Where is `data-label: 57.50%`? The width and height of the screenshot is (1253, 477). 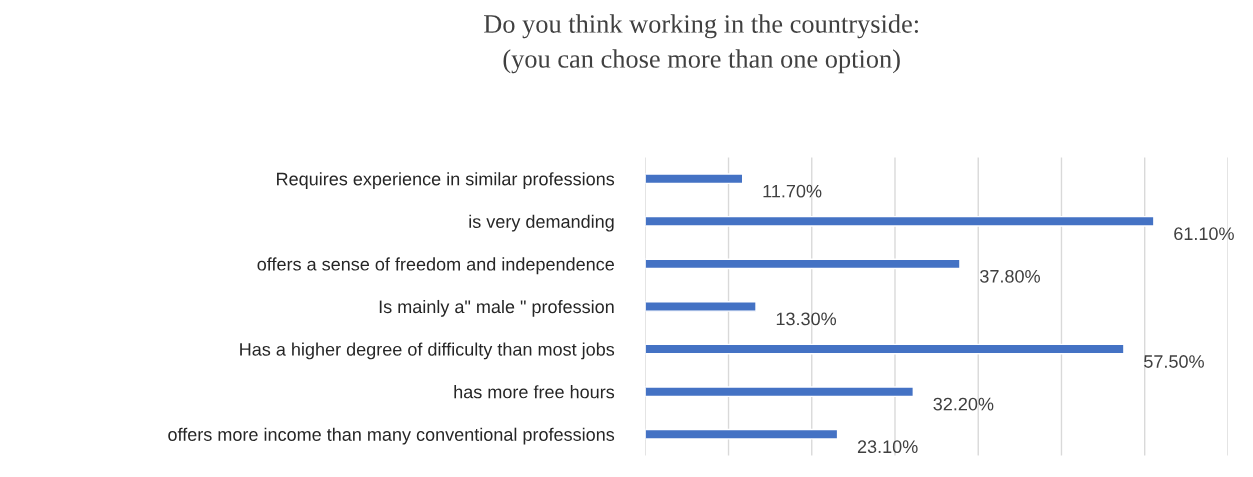
data-label: 57.50% is located at coordinates (1174, 361).